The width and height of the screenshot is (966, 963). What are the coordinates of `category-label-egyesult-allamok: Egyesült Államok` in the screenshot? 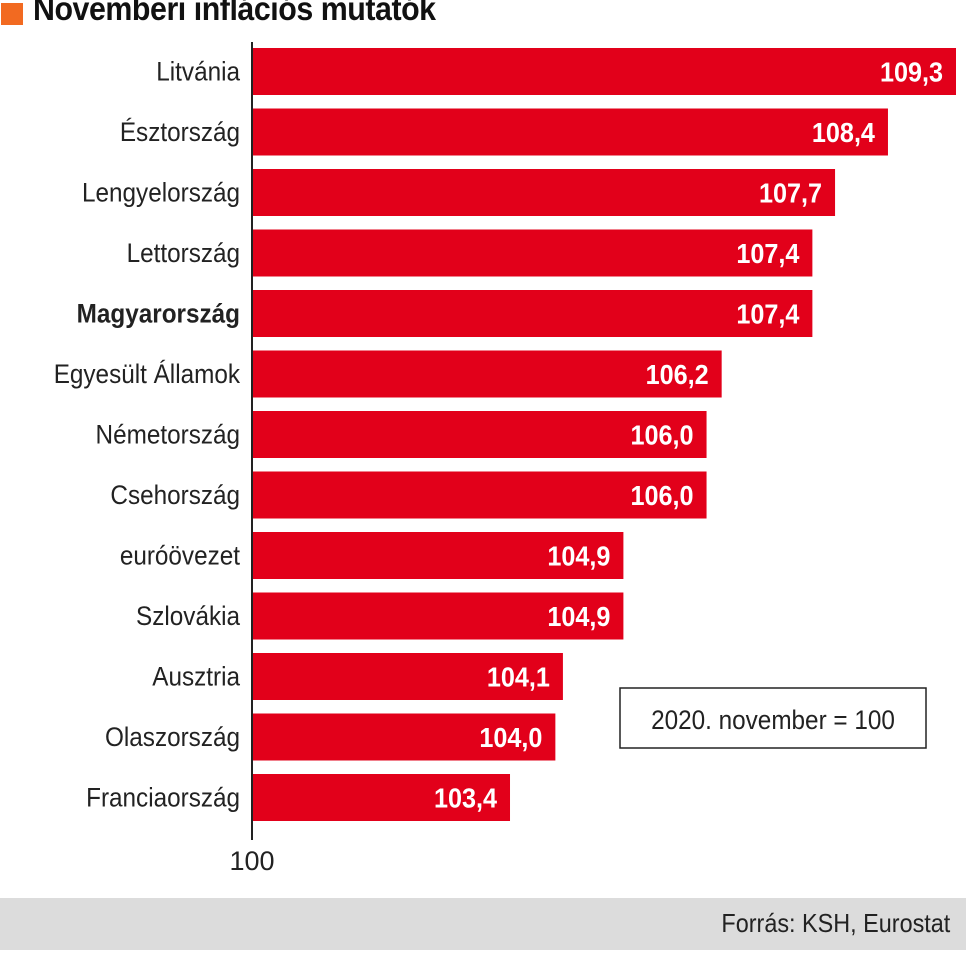 It's located at (147, 374).